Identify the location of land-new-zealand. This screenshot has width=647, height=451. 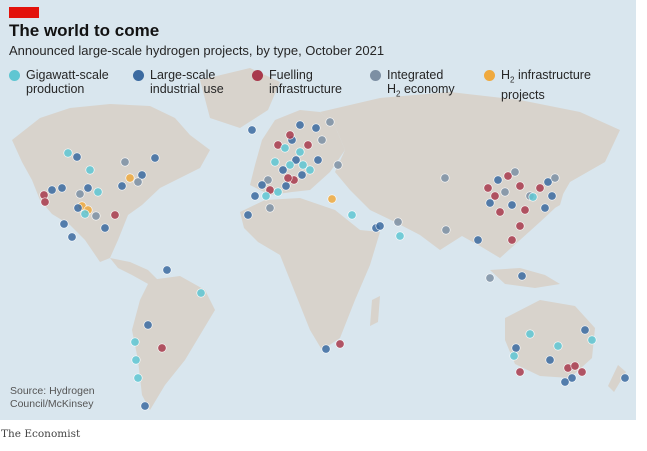
(617, 378).